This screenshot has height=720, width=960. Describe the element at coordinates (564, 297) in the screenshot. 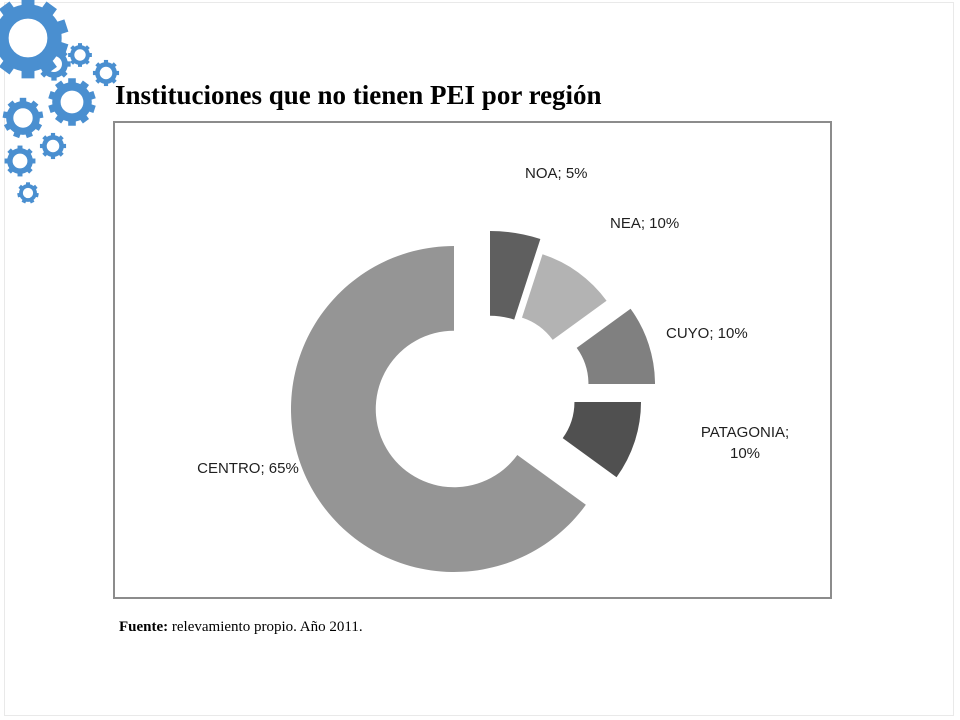

I see `slice-nea` at that location.